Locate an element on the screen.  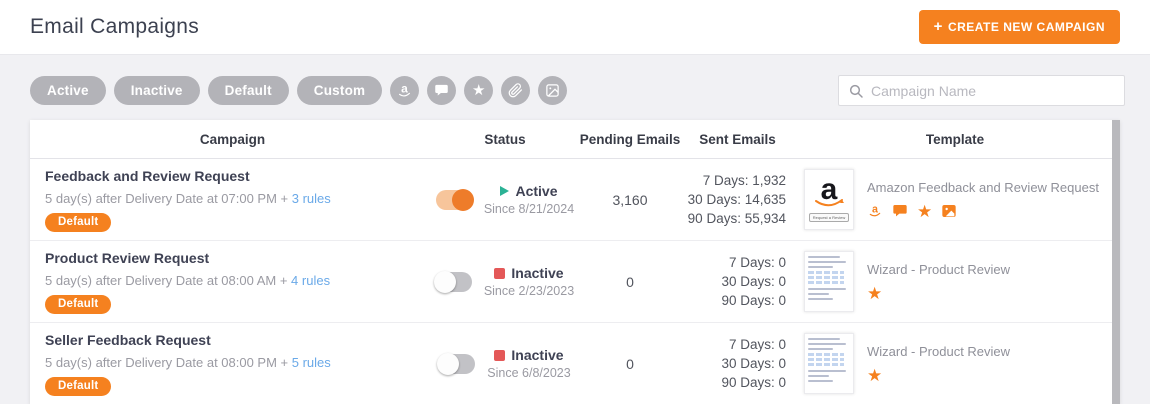
column-header-sent-emails: Sent Emails is located at coordinates (737, 139).